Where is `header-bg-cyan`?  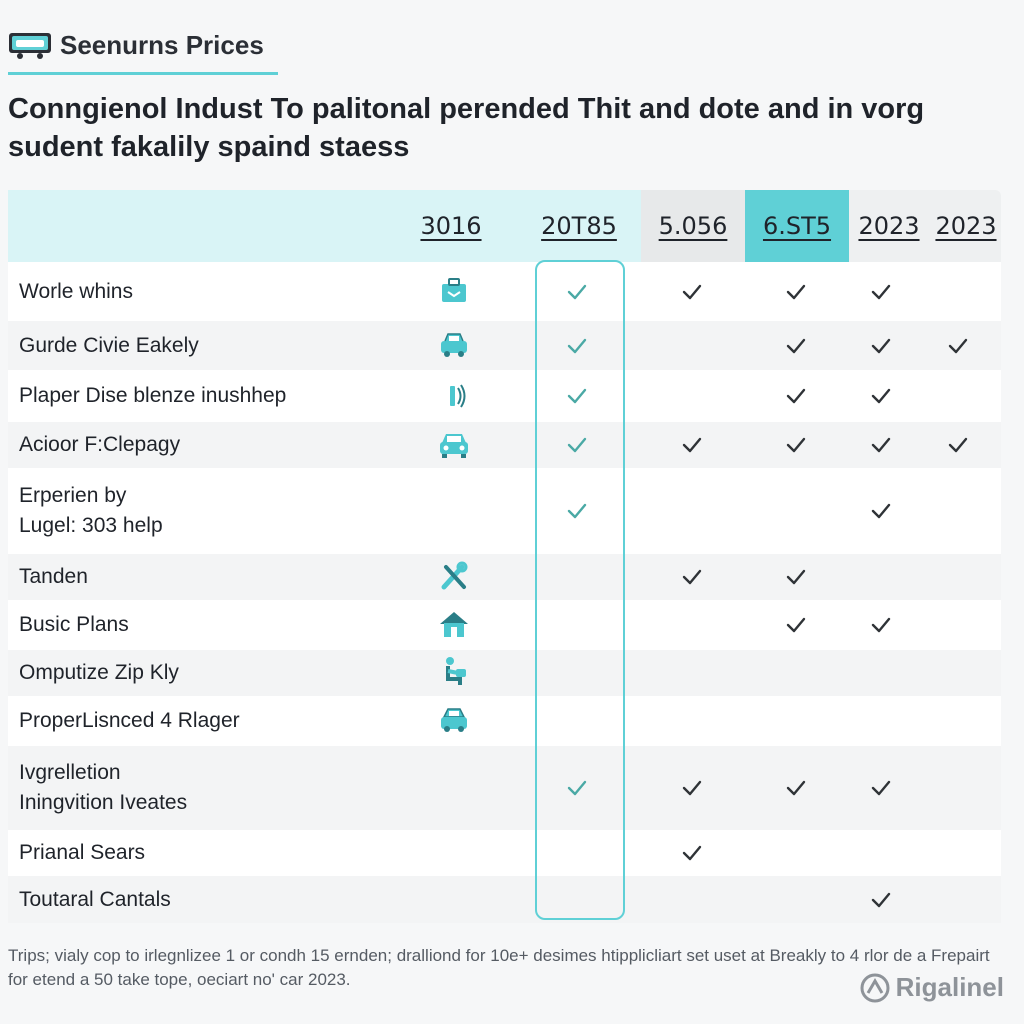
header-bg-cyan is located at coordinates (324, 226).